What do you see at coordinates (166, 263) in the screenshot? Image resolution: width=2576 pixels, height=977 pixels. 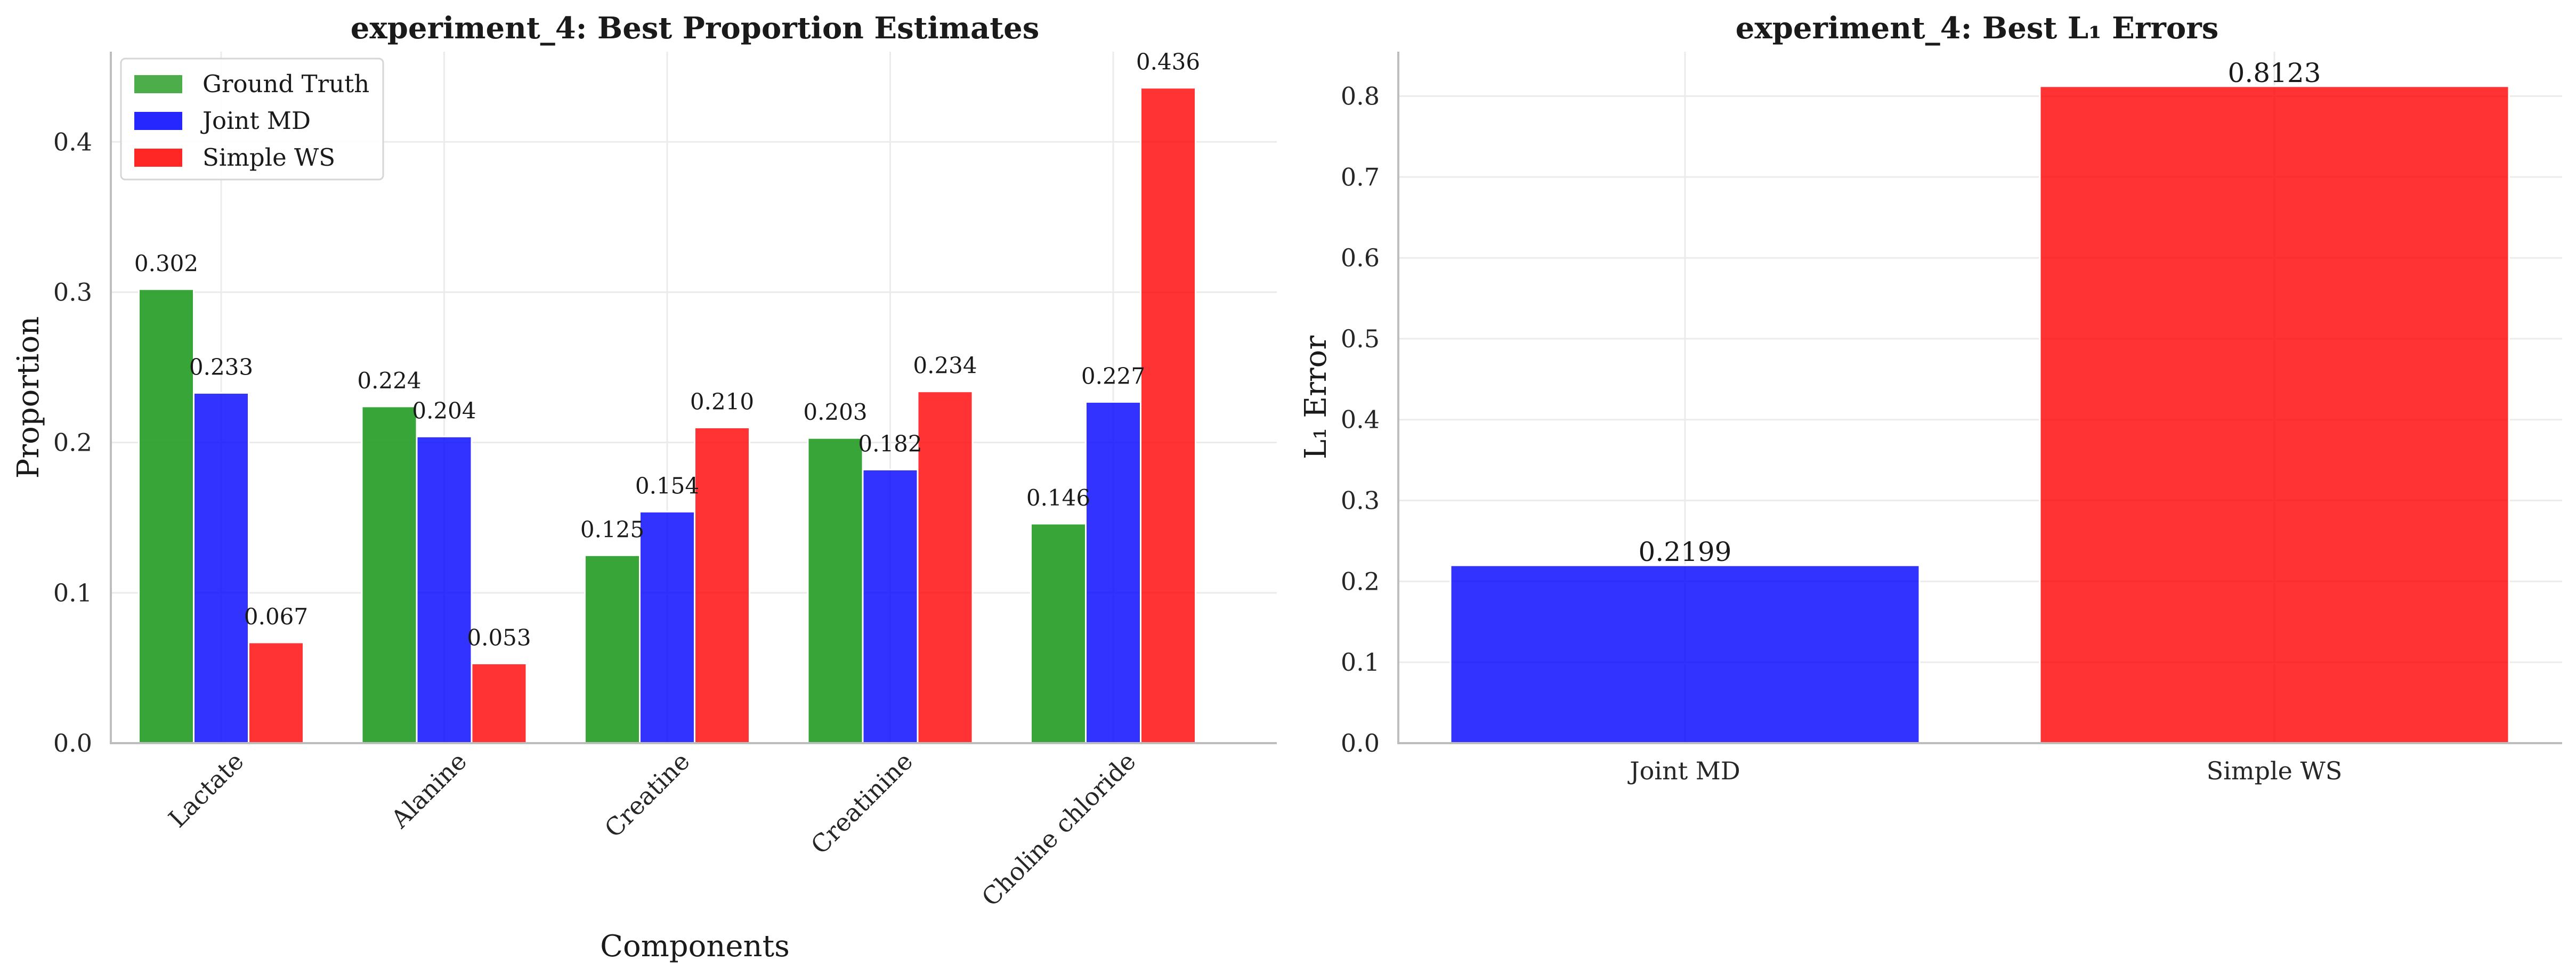 I see `bar-value-label: 0.302` at bounding box center [166, 263].